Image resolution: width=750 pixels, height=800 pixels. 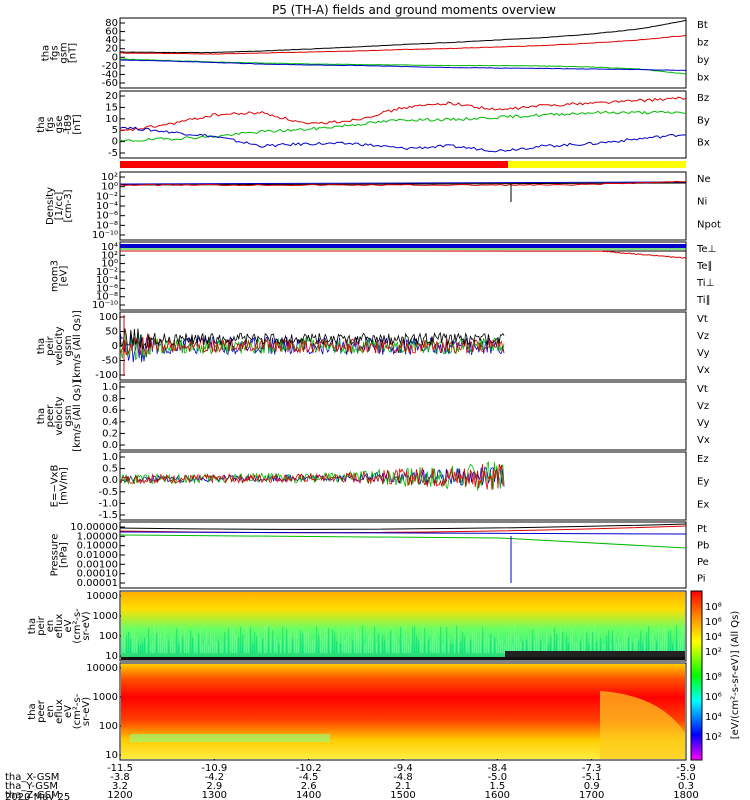 What do you see at coordinates (110, 469) in the screenshot?
I see `y-tick-label: 0.5` at bounding box center [110, 469].